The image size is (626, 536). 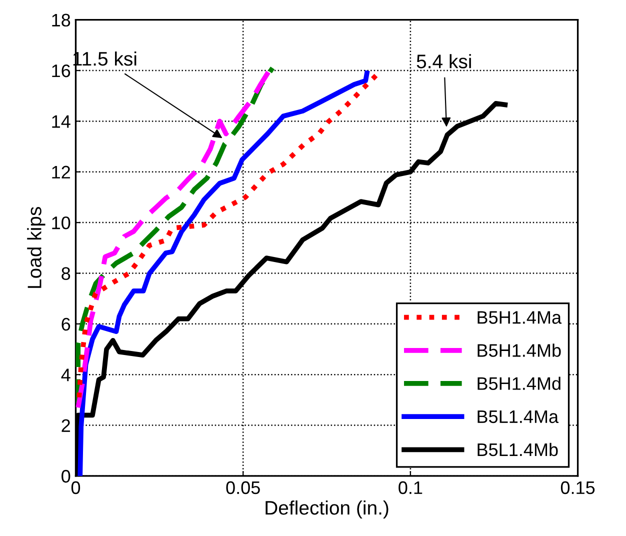 I want to click on y-tick-label: 2, so click(x=66, y=425).